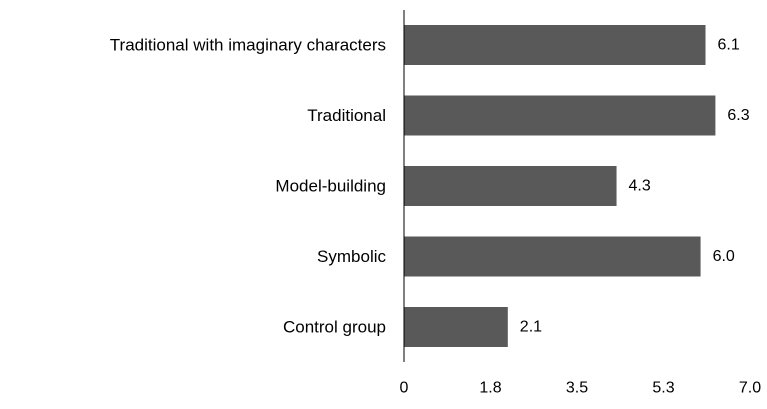  Describe the element at coordinates (531, 327) in the screenshot. I see `value-label: 2.1` at that location.